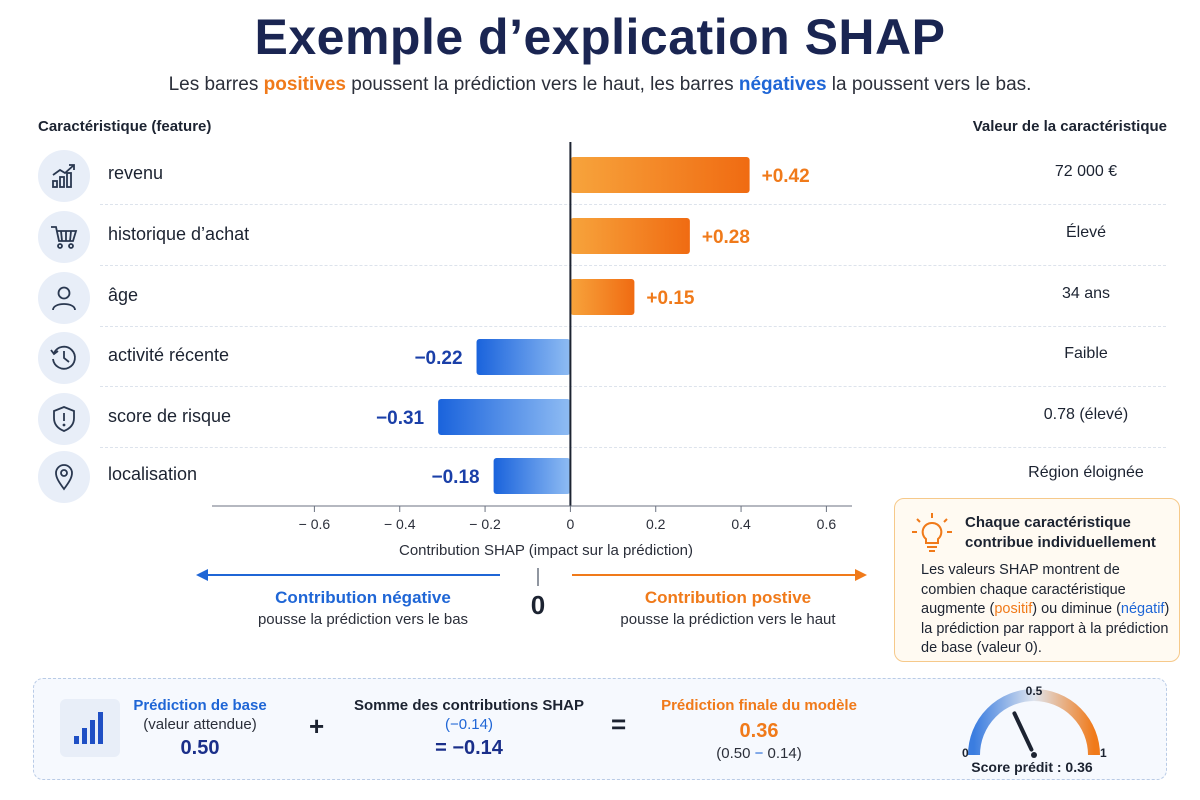 This screenshot has height=800, width=1200. I want to click on feature-row-age: âge 34 ans, so click(601, 297).